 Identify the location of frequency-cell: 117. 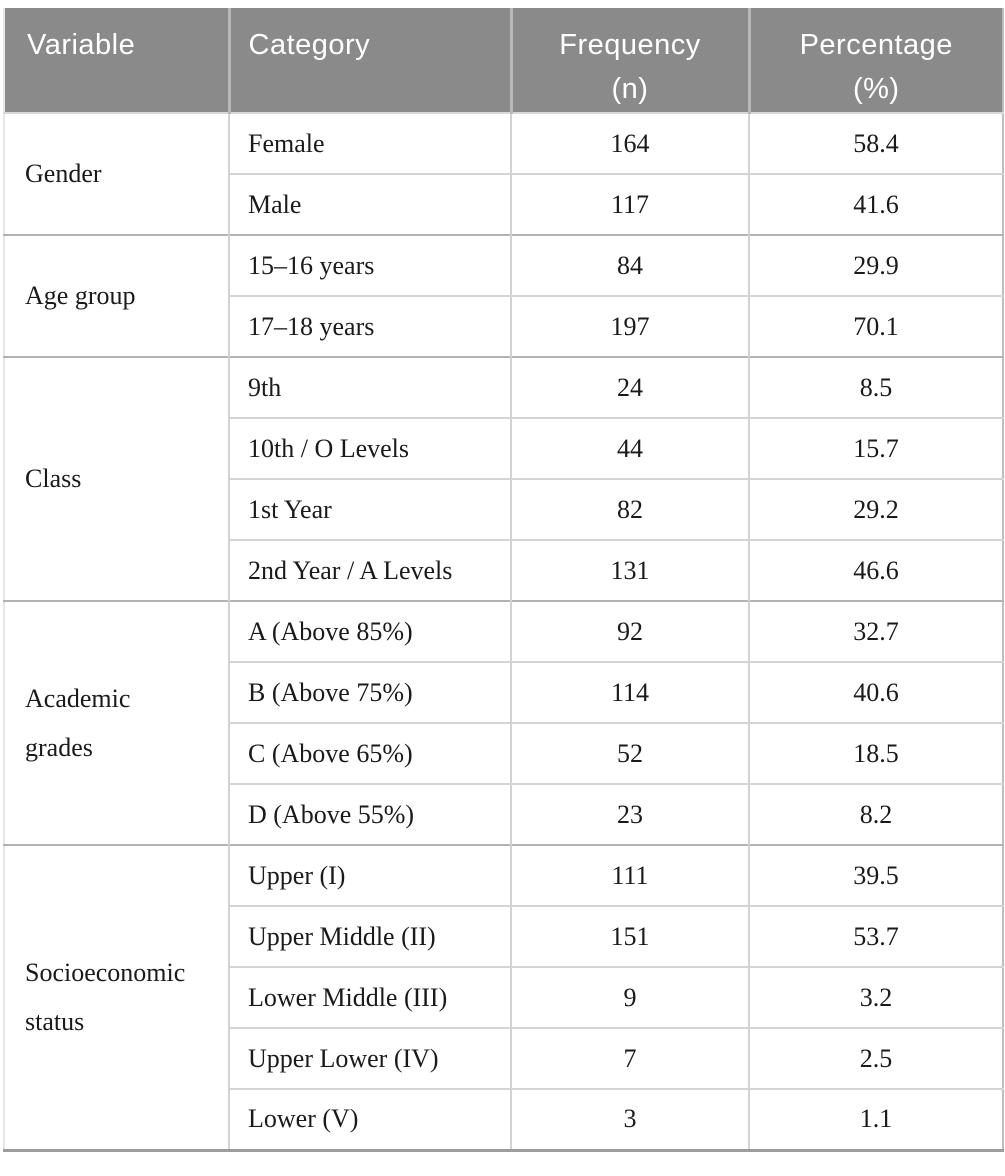
(629, 204).